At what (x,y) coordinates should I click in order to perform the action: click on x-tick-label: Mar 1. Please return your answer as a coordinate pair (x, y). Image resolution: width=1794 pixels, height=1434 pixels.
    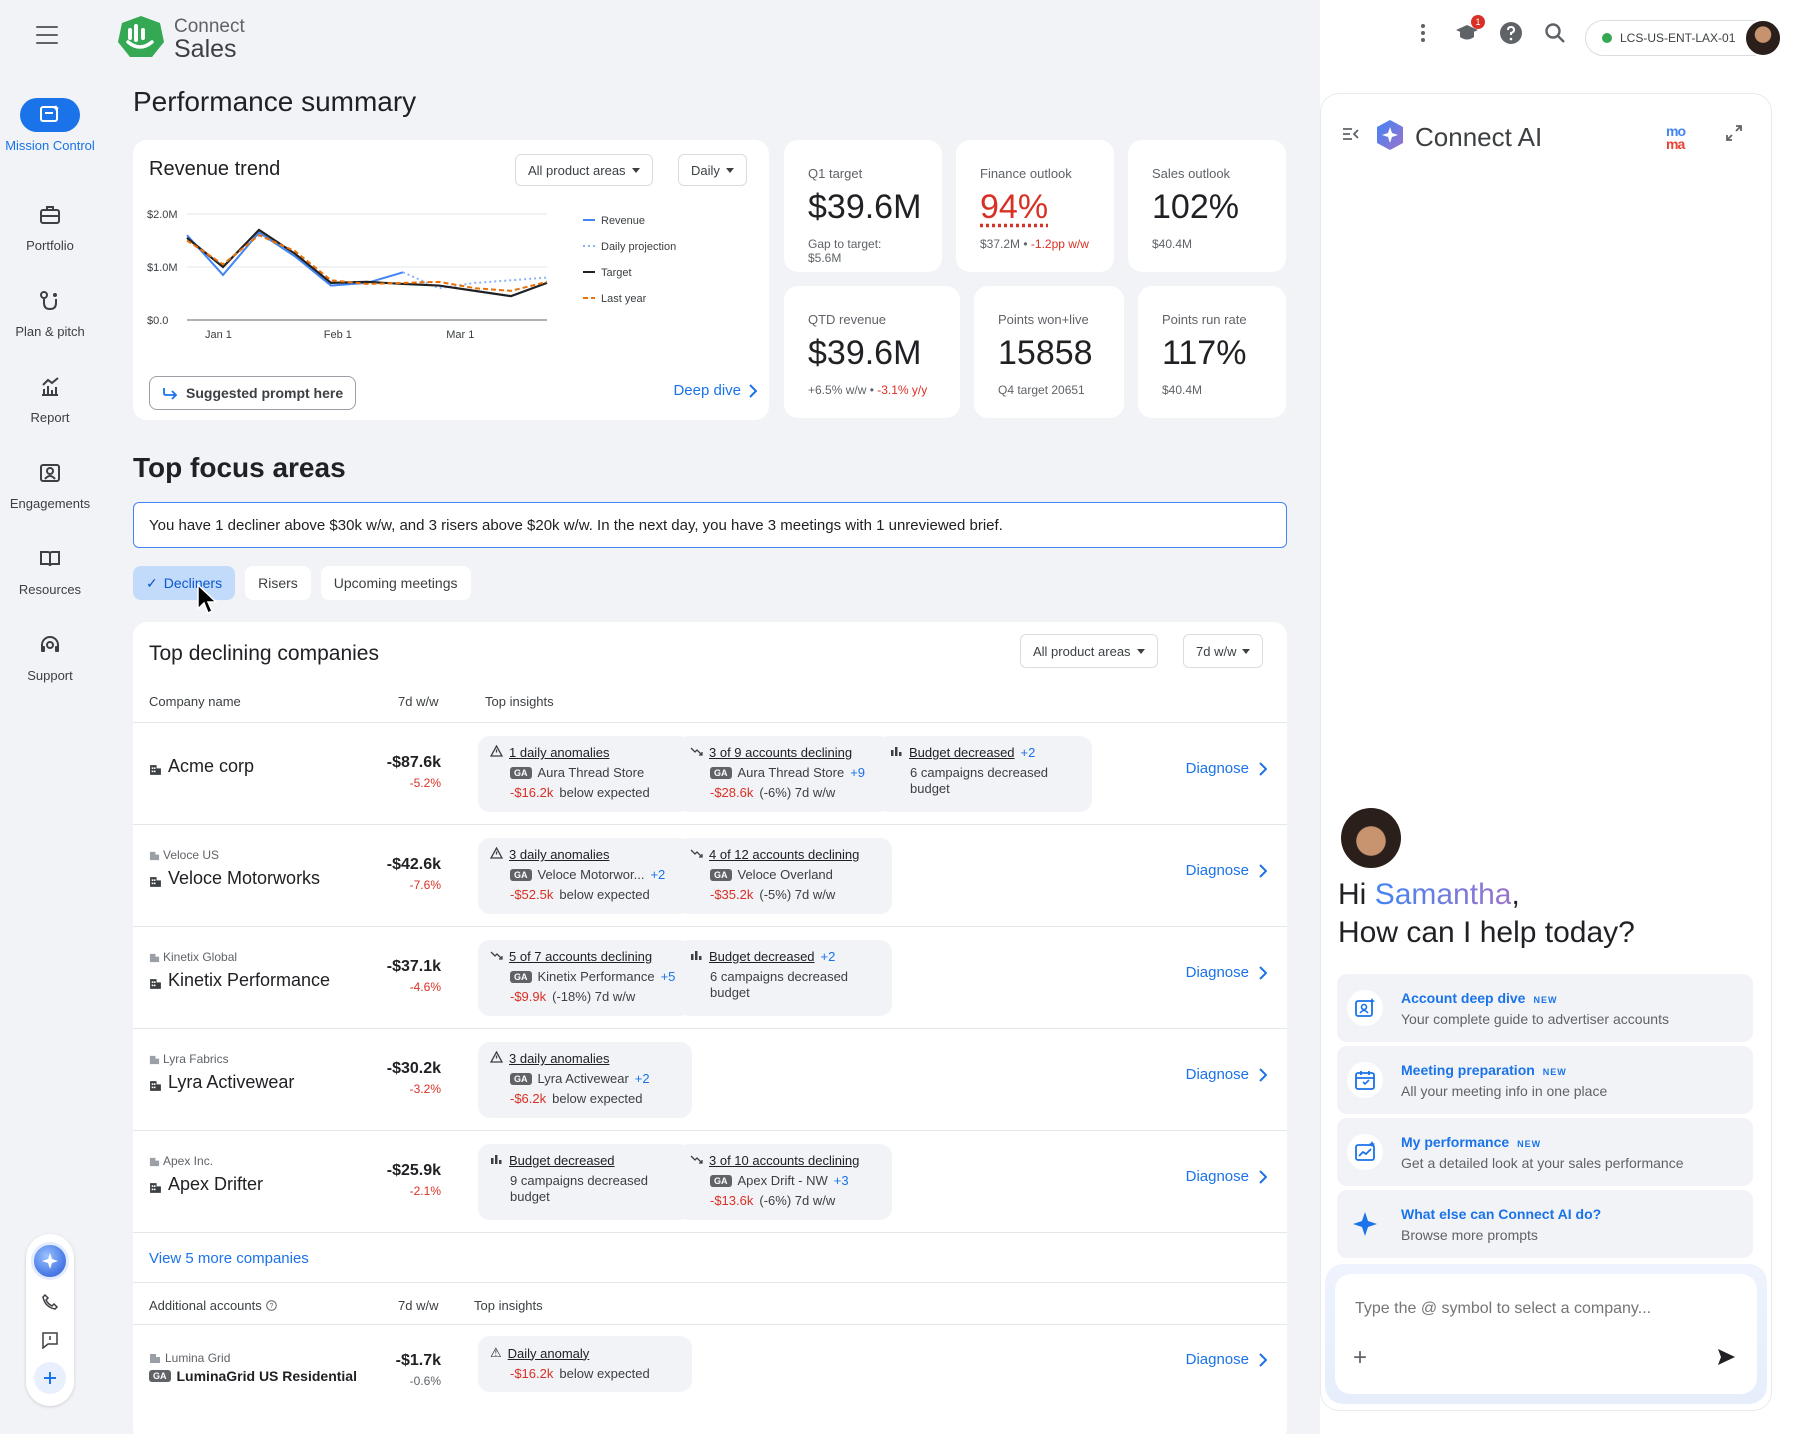
    Looking at the image, I should click on (460, 335).